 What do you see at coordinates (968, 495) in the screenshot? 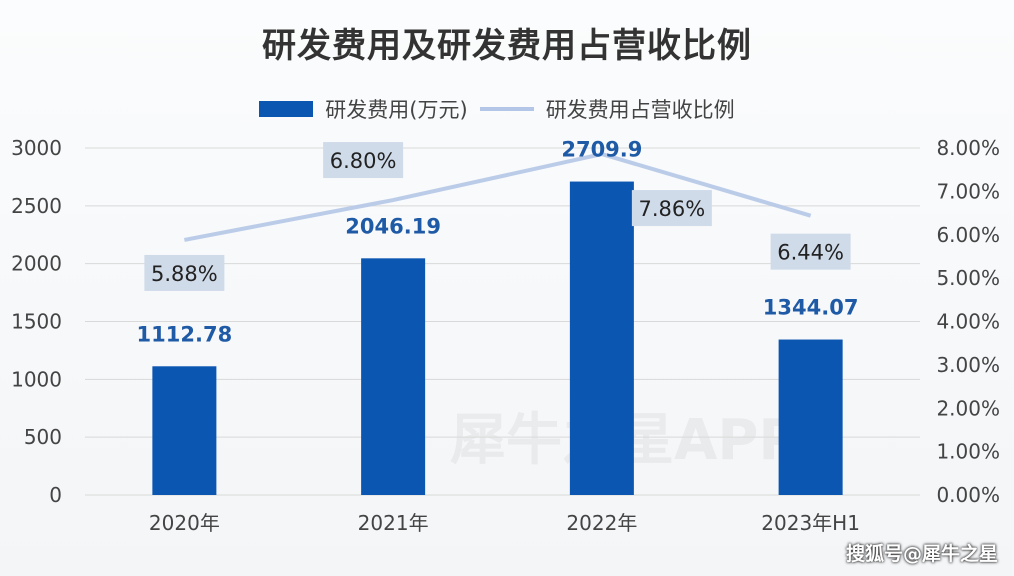
I see `y2-tick-label: 0.00%` at bounding box center [968, 495].